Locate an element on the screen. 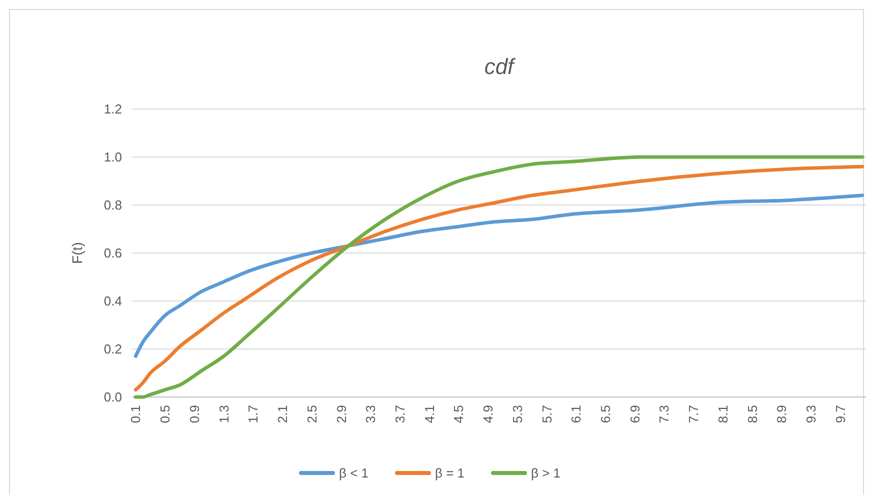 This screenshot has width=874, height=495. x-tick-label: 2.5 is located at coordinates (312, 414).